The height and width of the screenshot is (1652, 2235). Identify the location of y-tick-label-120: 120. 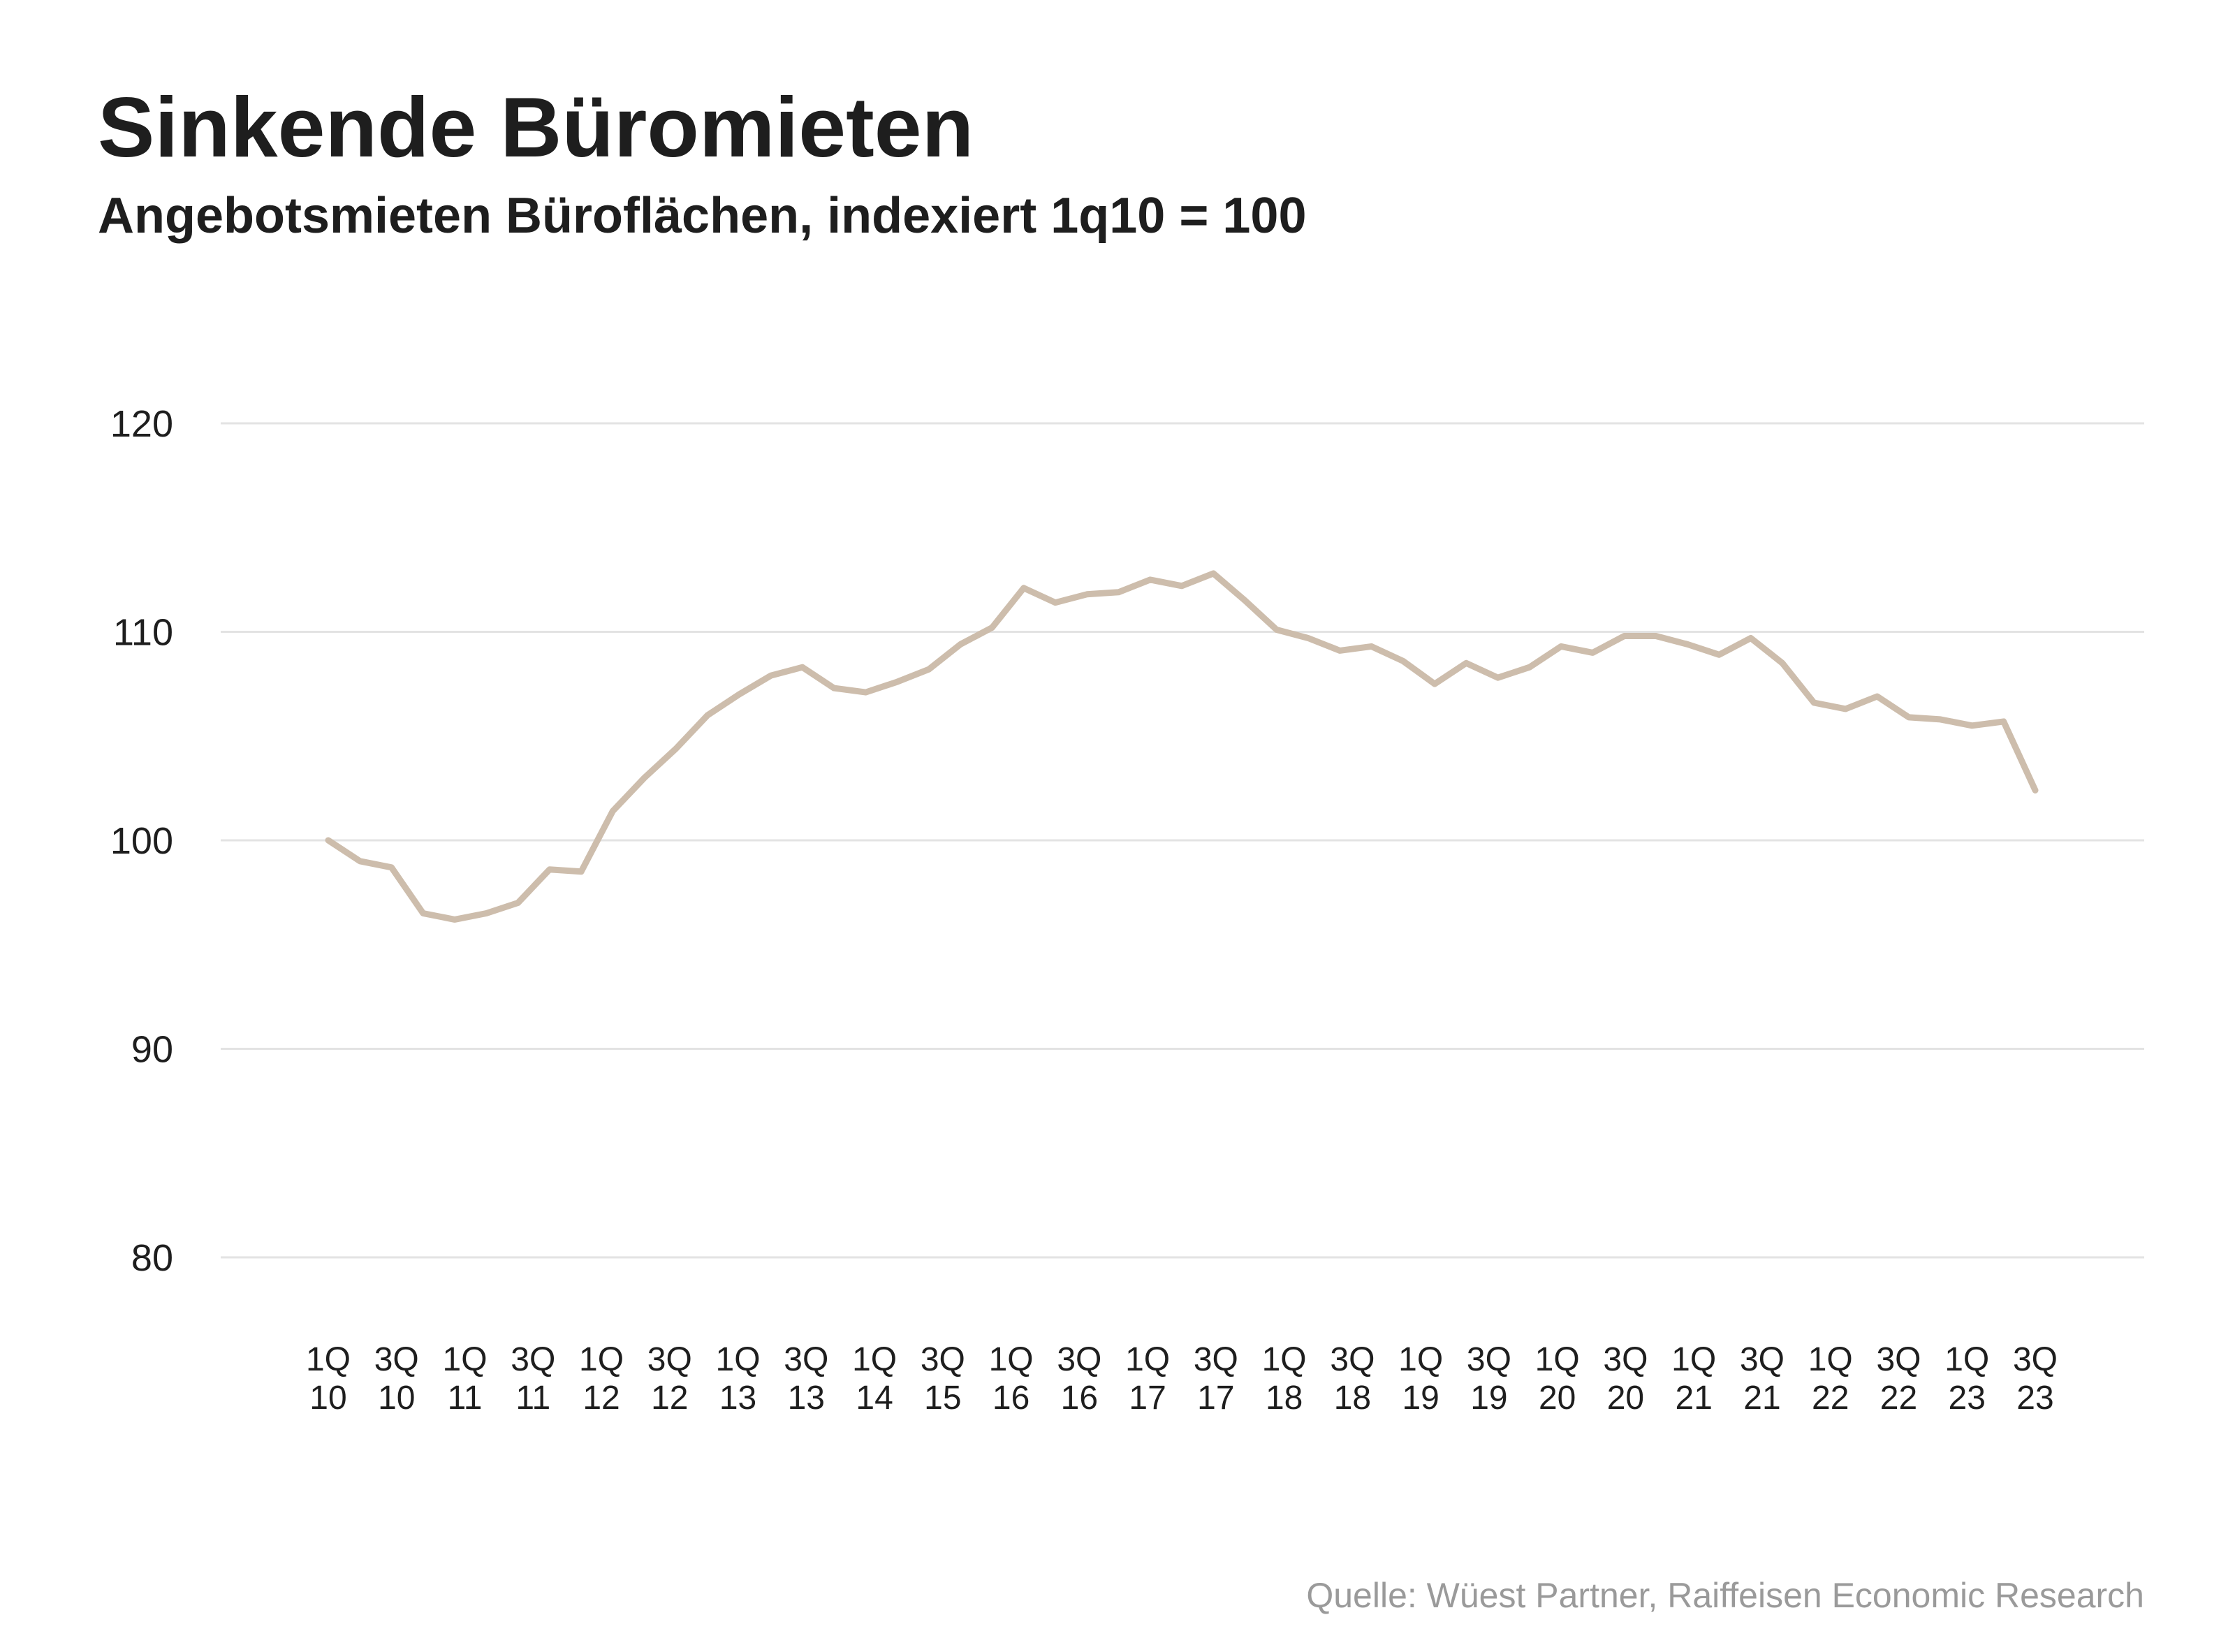
(142, 424).